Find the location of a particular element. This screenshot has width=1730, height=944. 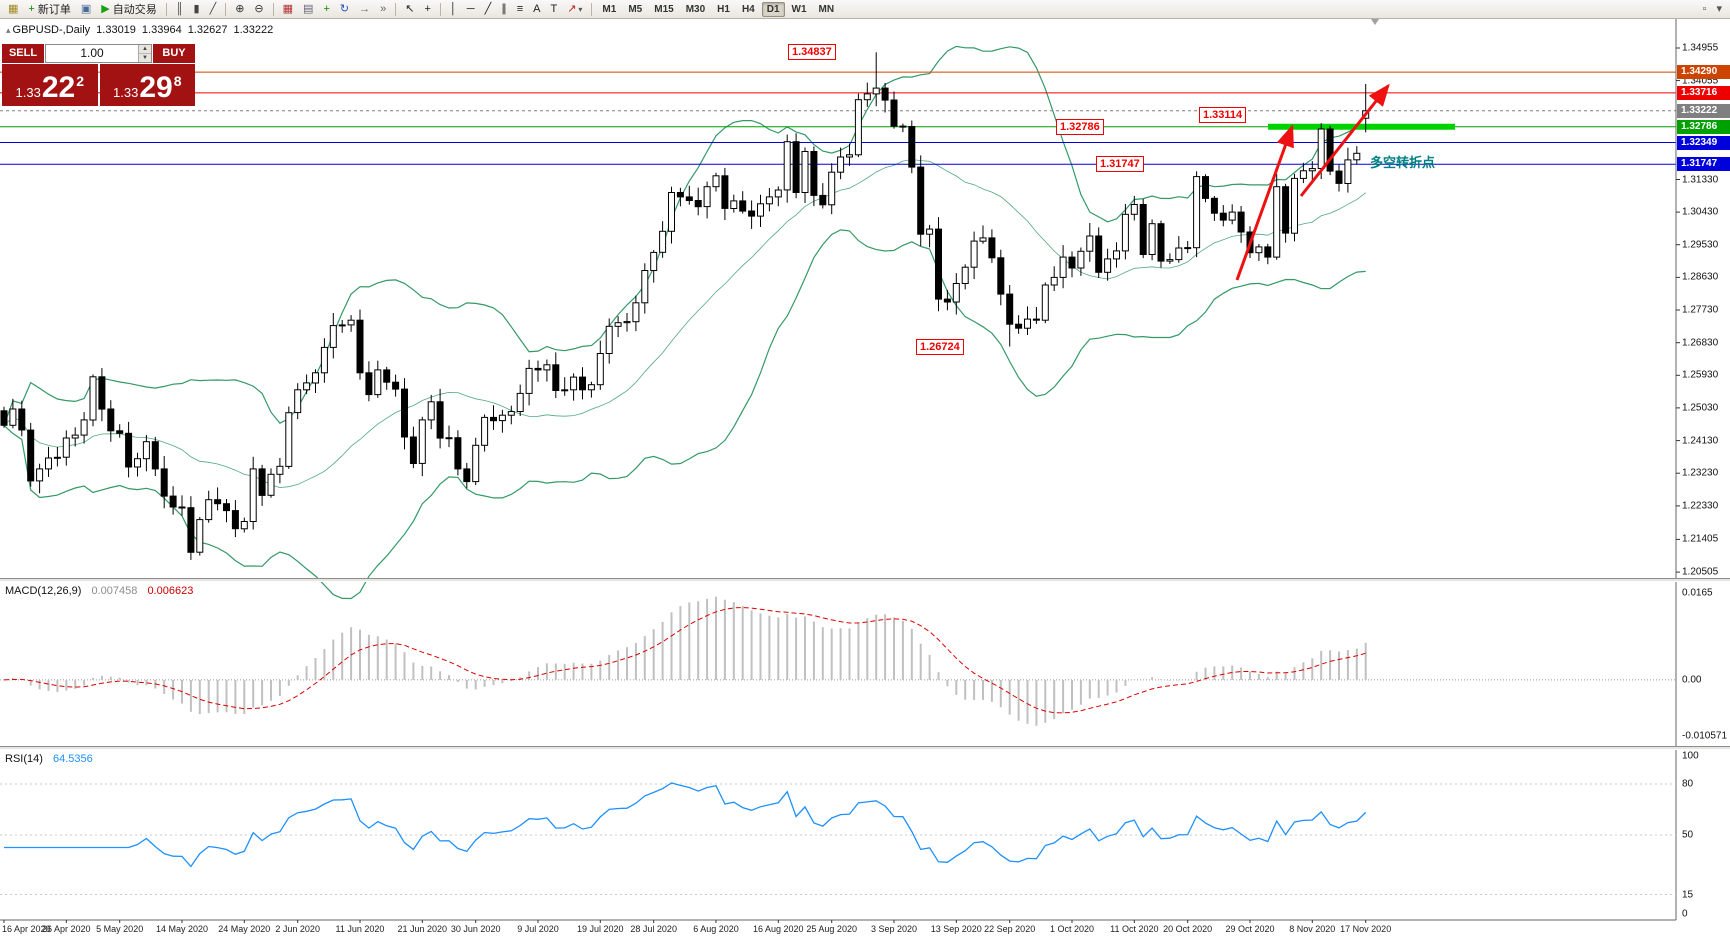

price-tick-label: 1.21405 is located at coordinates (1700, 539).